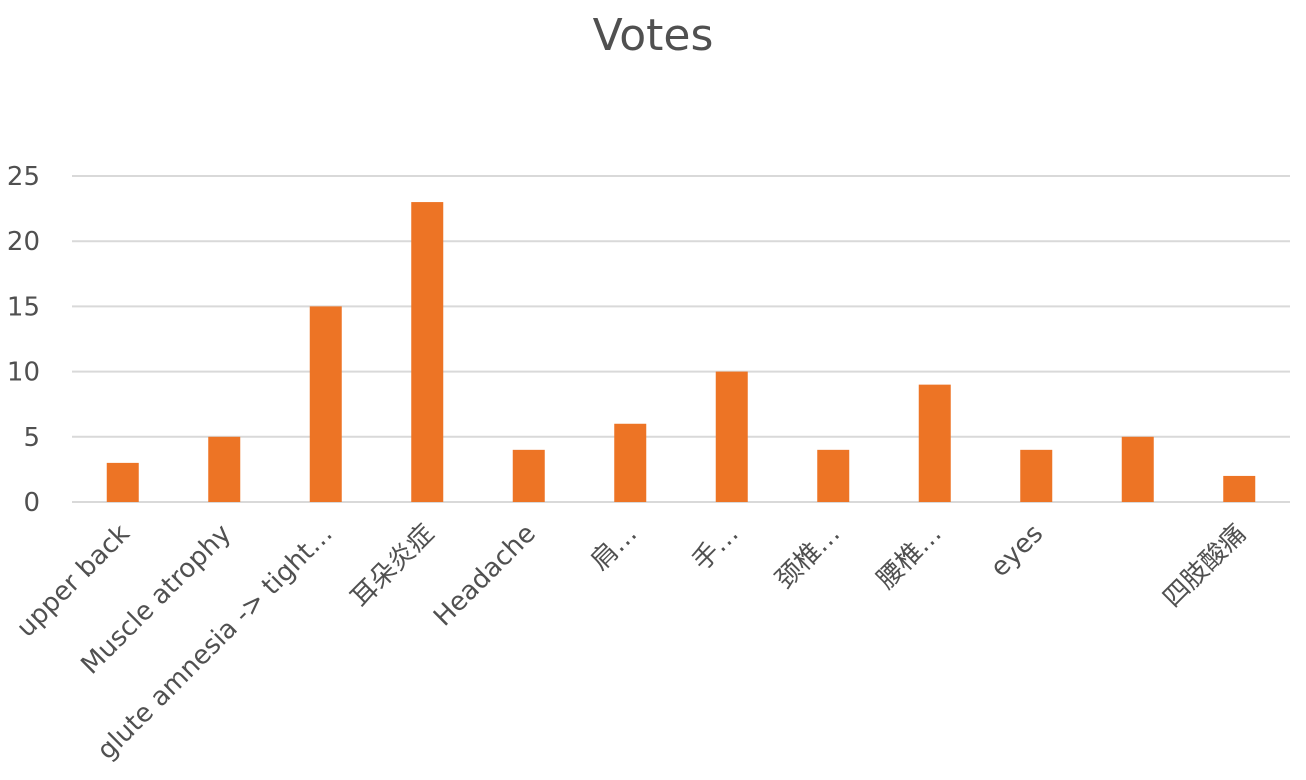 This screenshot has height=780, width=1306. Describe the element at coordinates (23, 242) in the screenshot. I see `y-tick-label: 20` at that location.